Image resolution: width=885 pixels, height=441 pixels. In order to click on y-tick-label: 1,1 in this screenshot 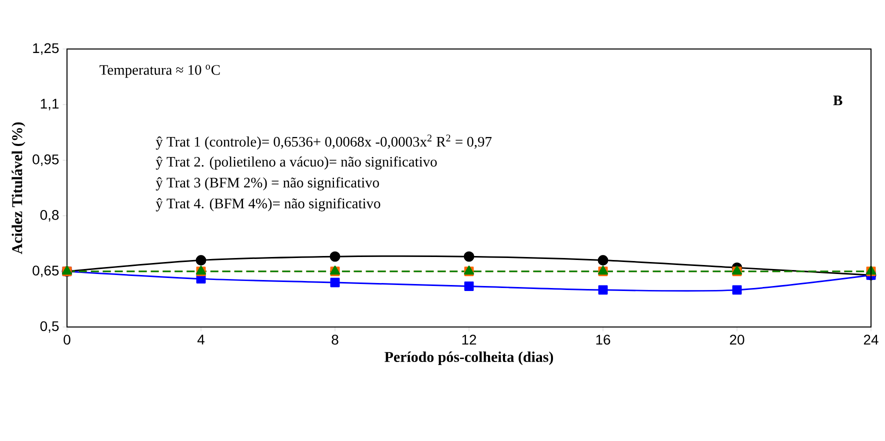, I will do `click(49, 104)`.